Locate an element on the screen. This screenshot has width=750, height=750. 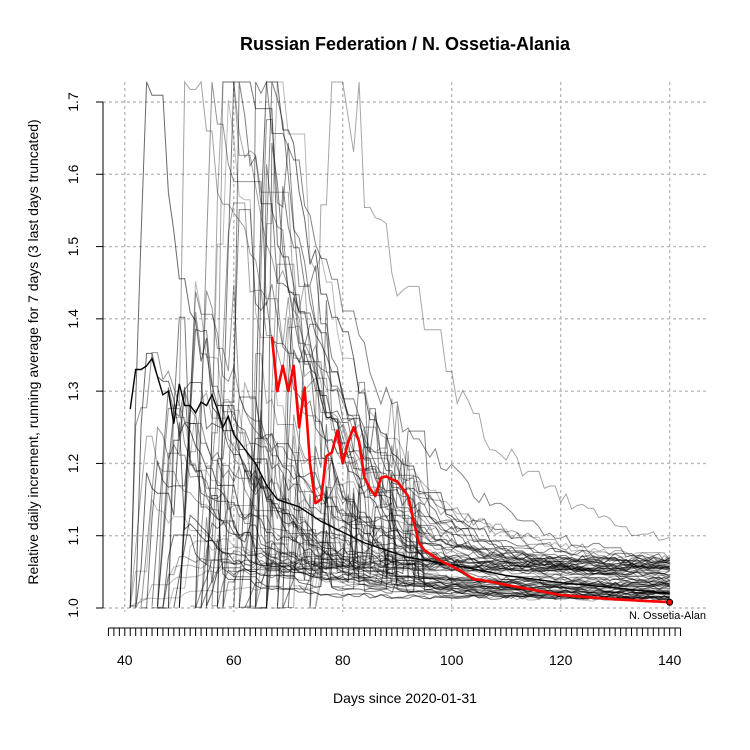
x-tick-label: 40 is located at coordinates (125, 660).